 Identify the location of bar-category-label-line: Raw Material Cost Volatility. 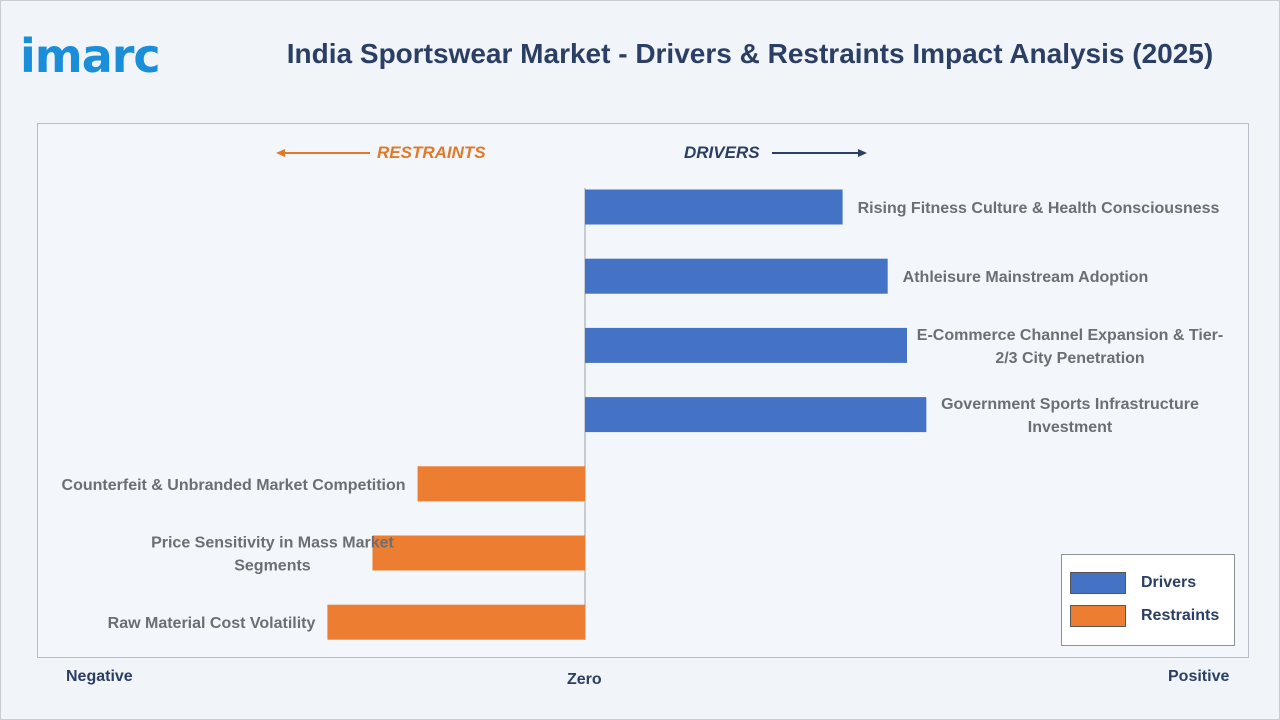
(212, 623).